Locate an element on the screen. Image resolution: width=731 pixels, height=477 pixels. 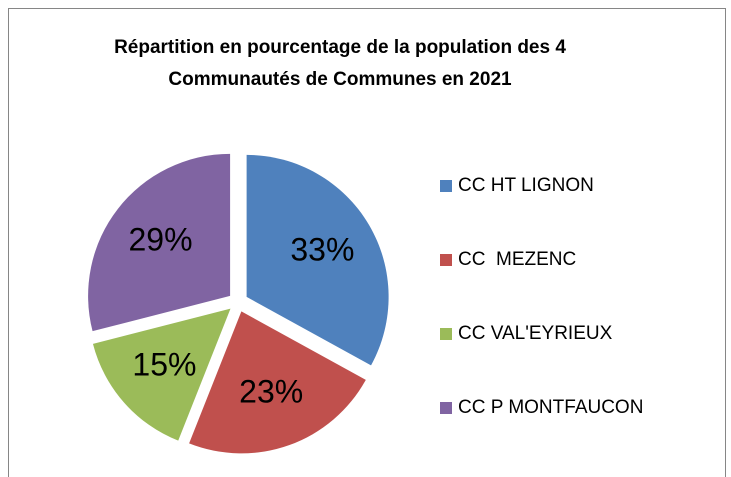
legend-label: CC MEZENC is located at coordinates (517, 259).